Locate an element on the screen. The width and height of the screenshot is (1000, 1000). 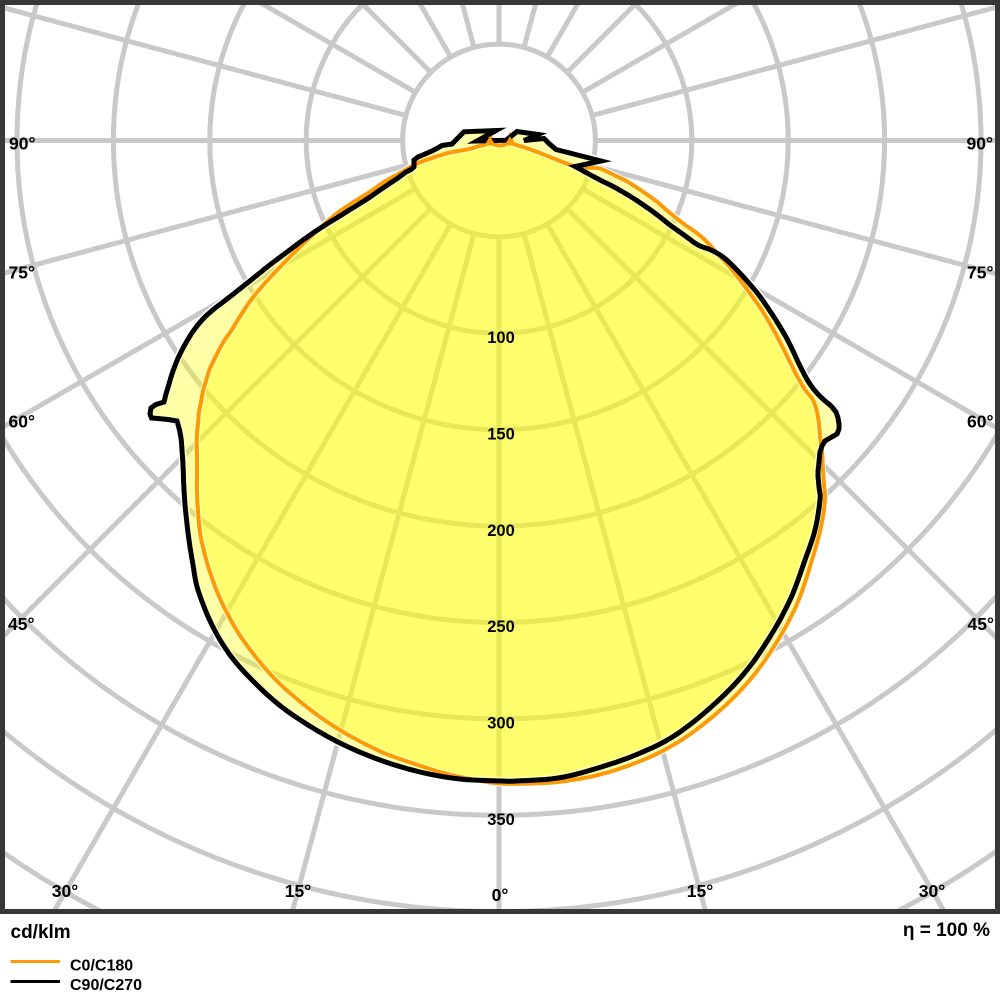
svg-text: 350 is located at coordinates (501, 820).